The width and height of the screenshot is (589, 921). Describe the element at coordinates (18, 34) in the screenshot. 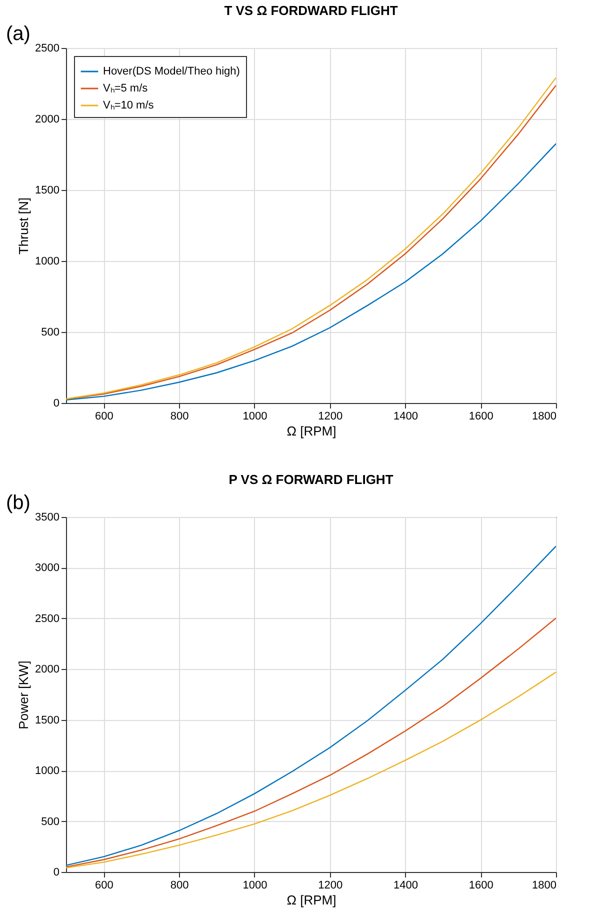

I see `text: (a)` at that location.